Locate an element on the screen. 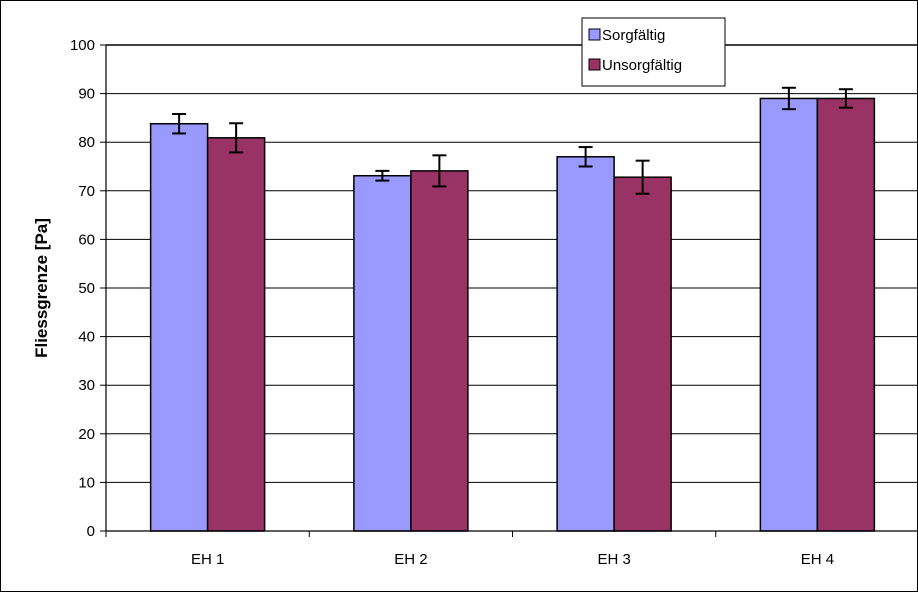  y-tick-label: 10 is located at coordinates (86, 482).